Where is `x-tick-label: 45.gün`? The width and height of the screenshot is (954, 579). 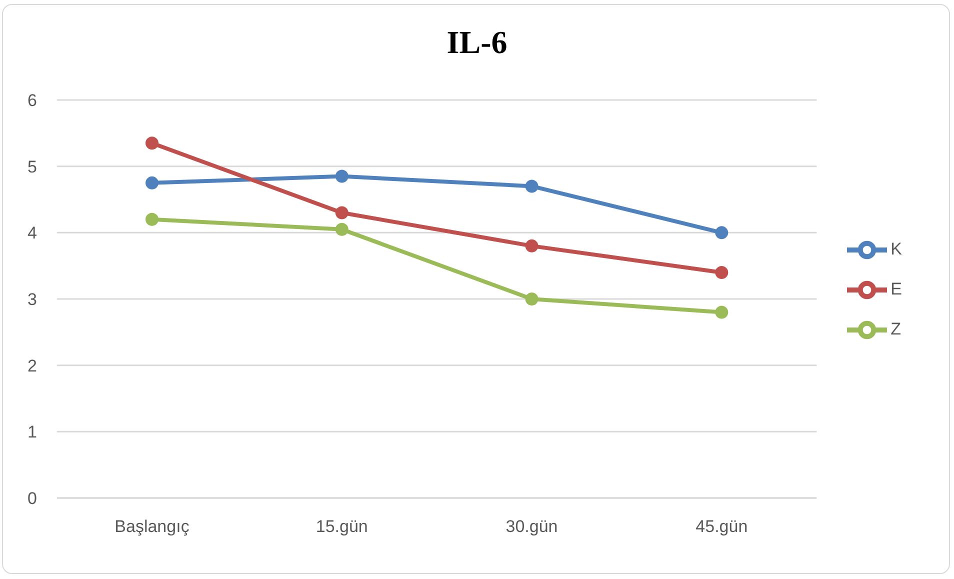 x-tick-label: 45.gün is located at coordinates (722, 526).